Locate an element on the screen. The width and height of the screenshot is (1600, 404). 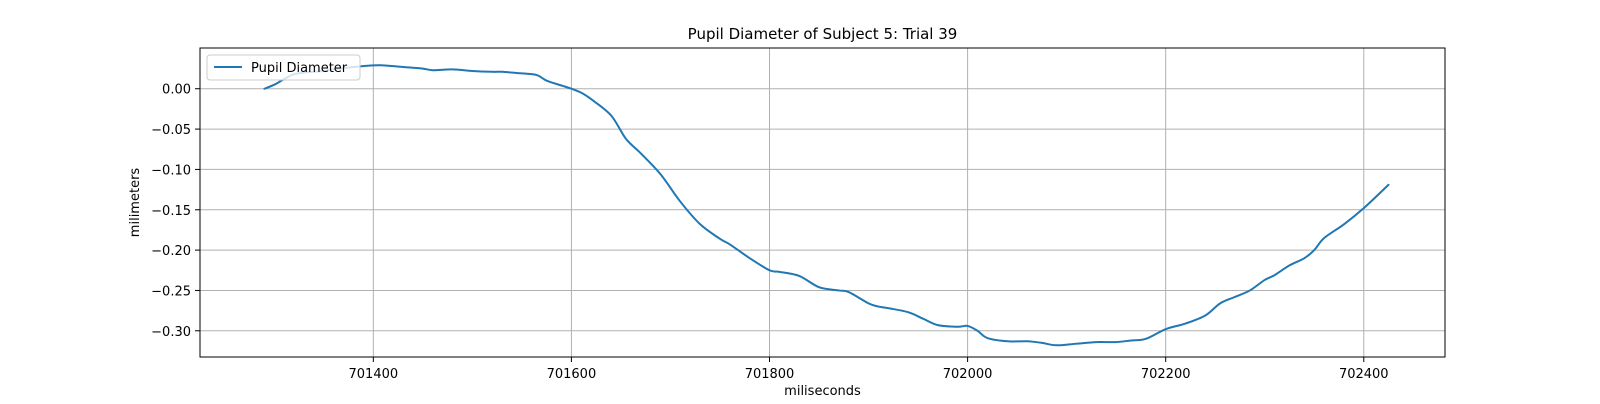
y-tick-label: −0.15 is located at coordinates (171, 211).